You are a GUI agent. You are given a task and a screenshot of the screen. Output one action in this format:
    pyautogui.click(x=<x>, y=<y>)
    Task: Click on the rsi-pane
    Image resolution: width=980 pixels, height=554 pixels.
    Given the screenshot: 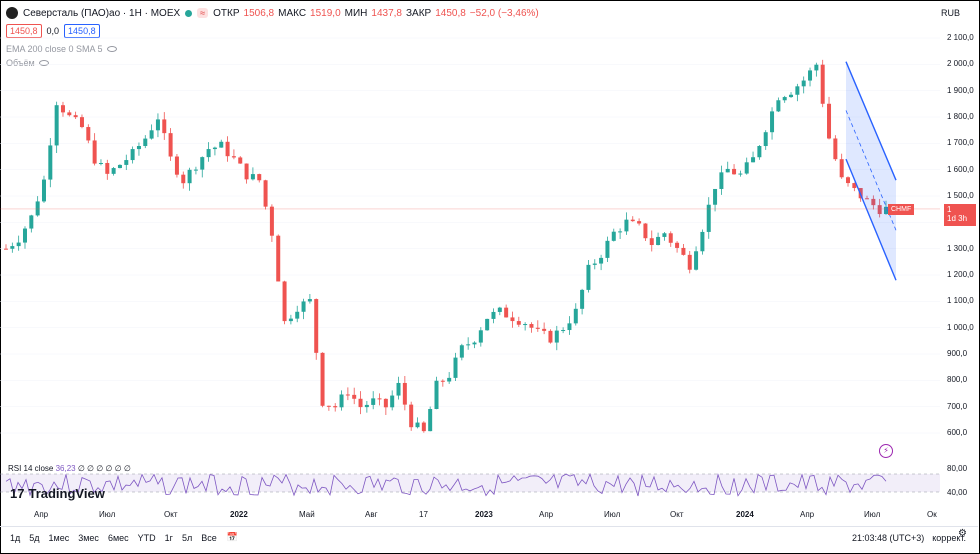 What is the action you would take?
    pyautogui.click(x=470, y=483)
    